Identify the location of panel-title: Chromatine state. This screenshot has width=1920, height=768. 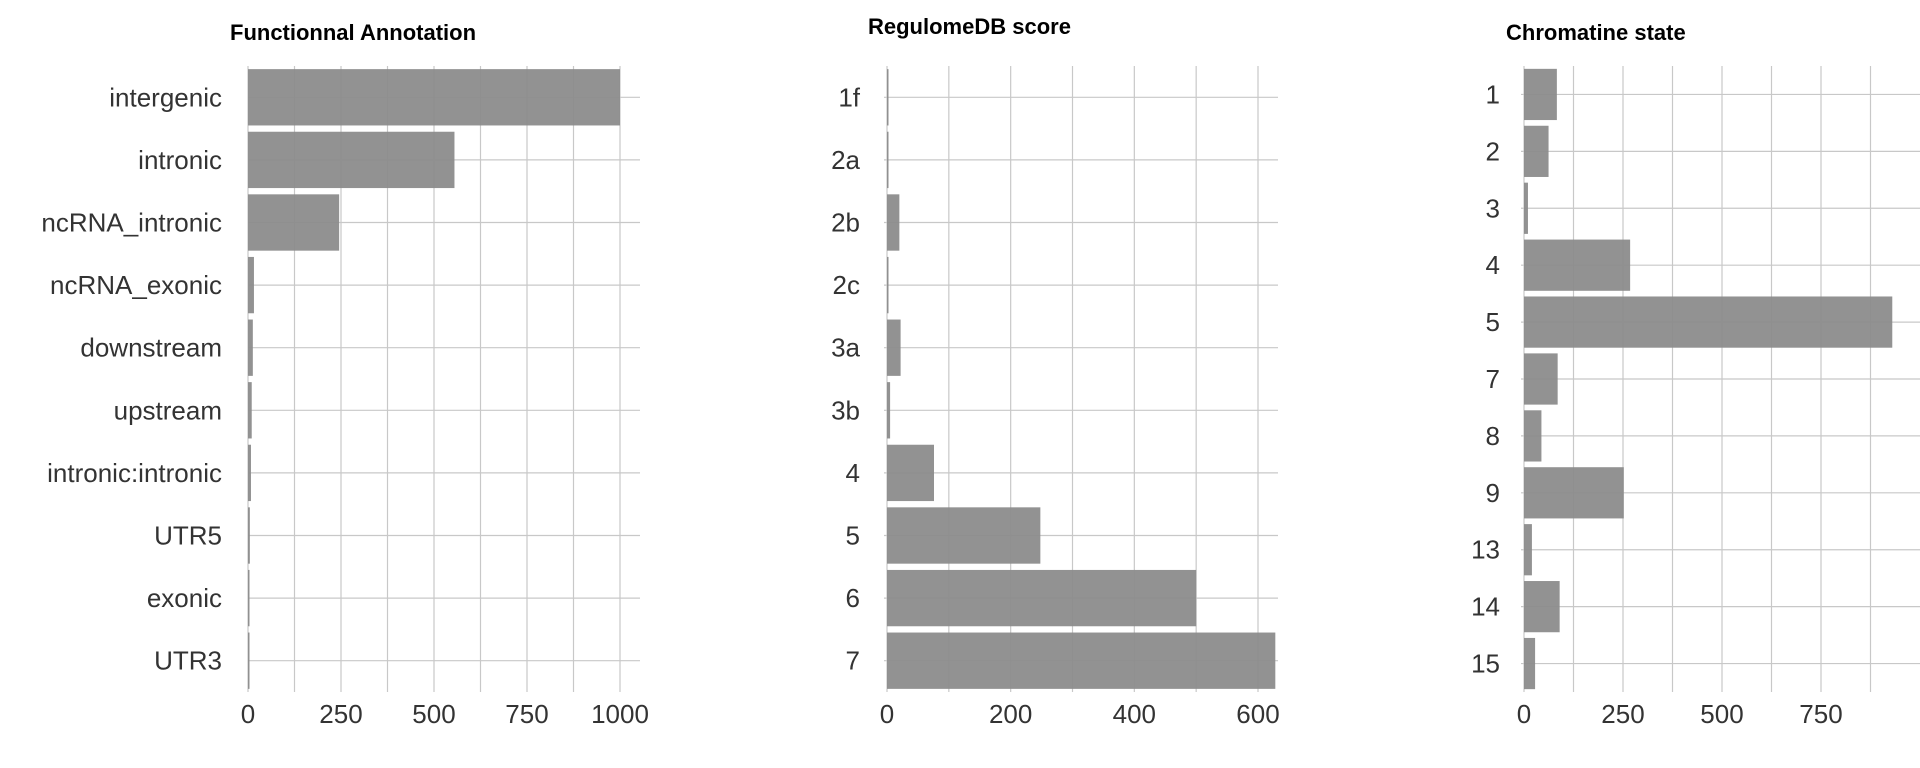
(1596, 32).